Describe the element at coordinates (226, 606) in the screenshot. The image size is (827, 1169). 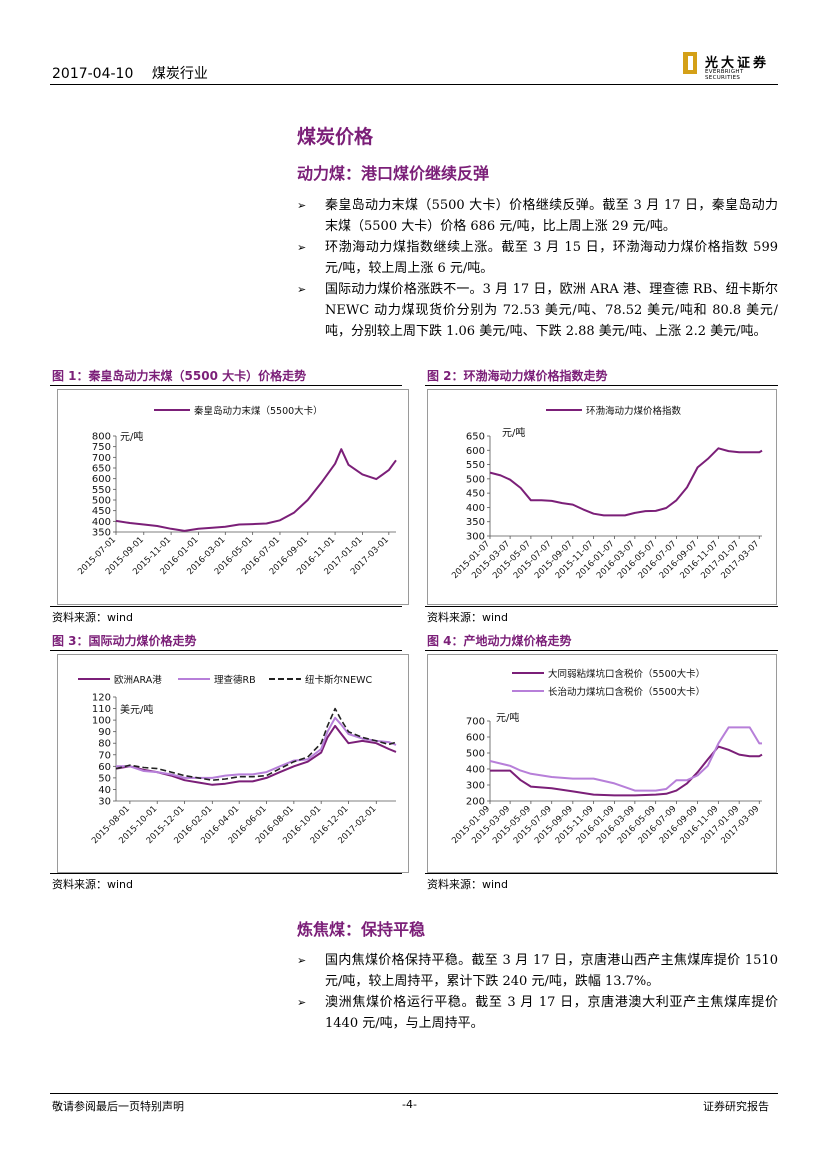
I see `figure-1-bottom-rule` at that location.